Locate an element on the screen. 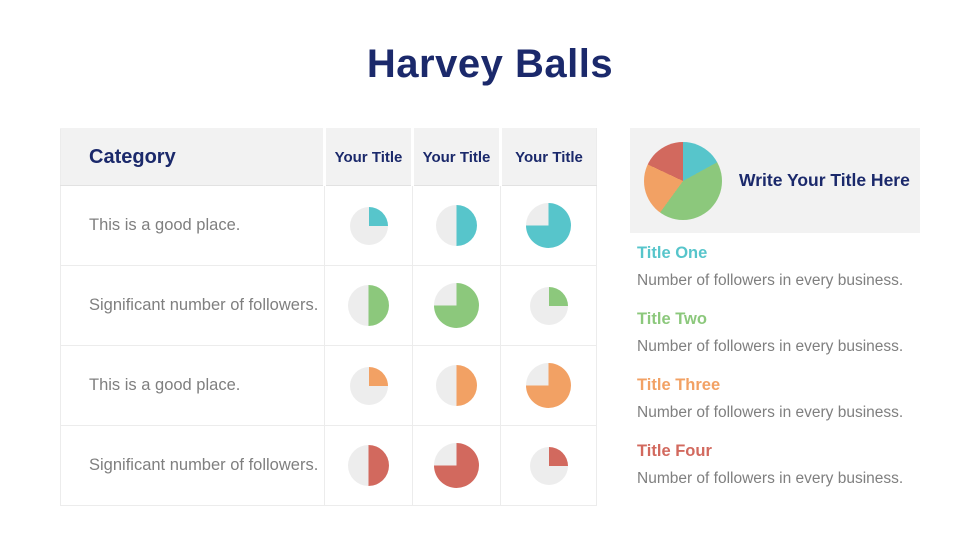  column-header-category: Category is located at coordinates (192, 157).